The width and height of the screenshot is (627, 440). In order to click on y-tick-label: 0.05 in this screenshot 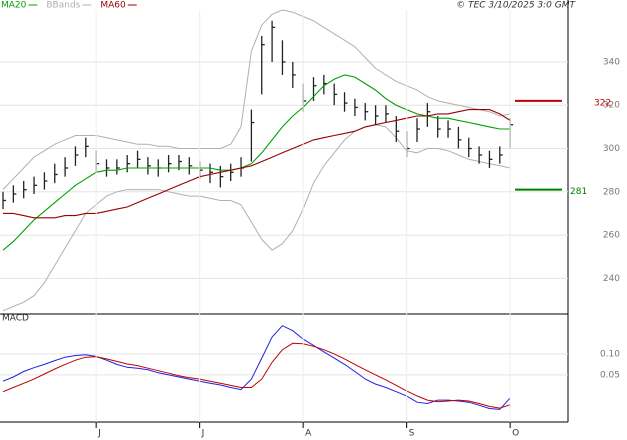, I will do `click(610, 375)`.